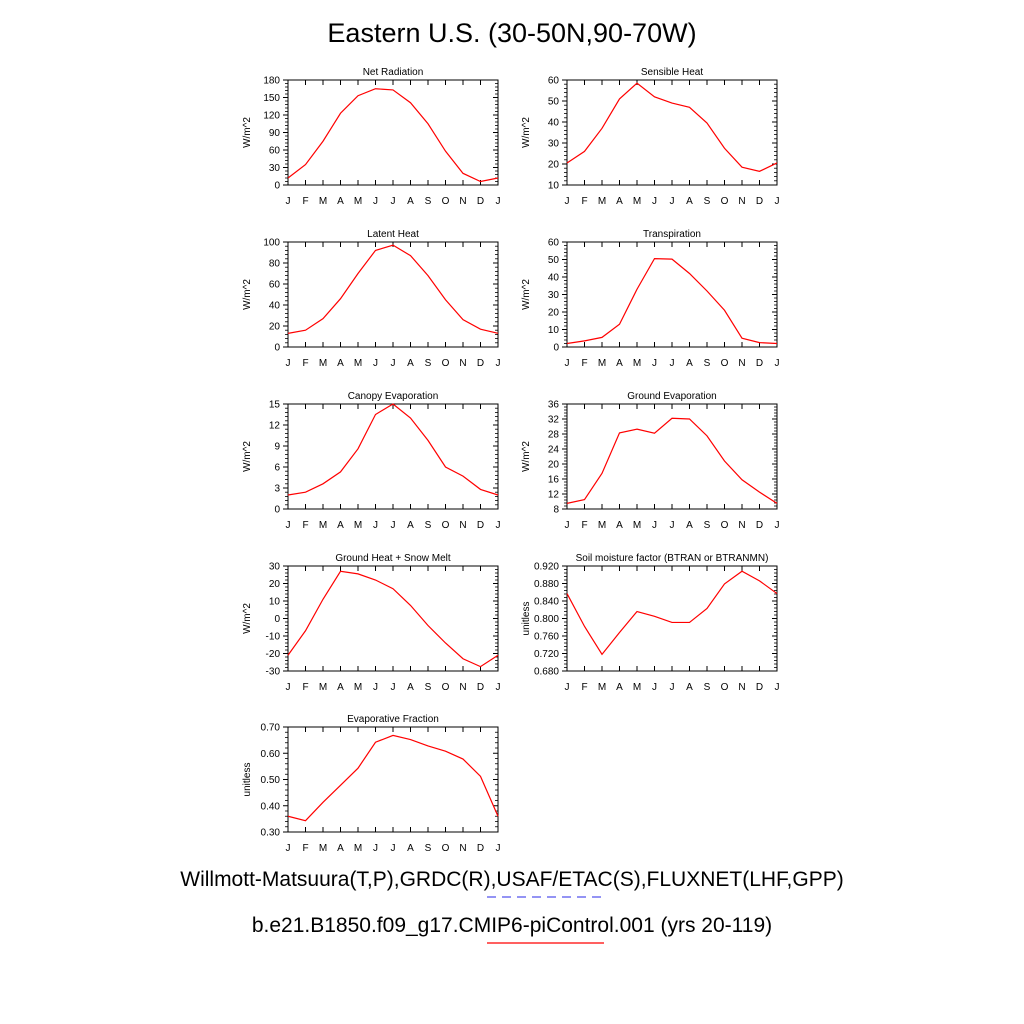 The height and width of the screenshot is (1024, 1024). I want to click on y-tick-label: 100, so click(271, 243).